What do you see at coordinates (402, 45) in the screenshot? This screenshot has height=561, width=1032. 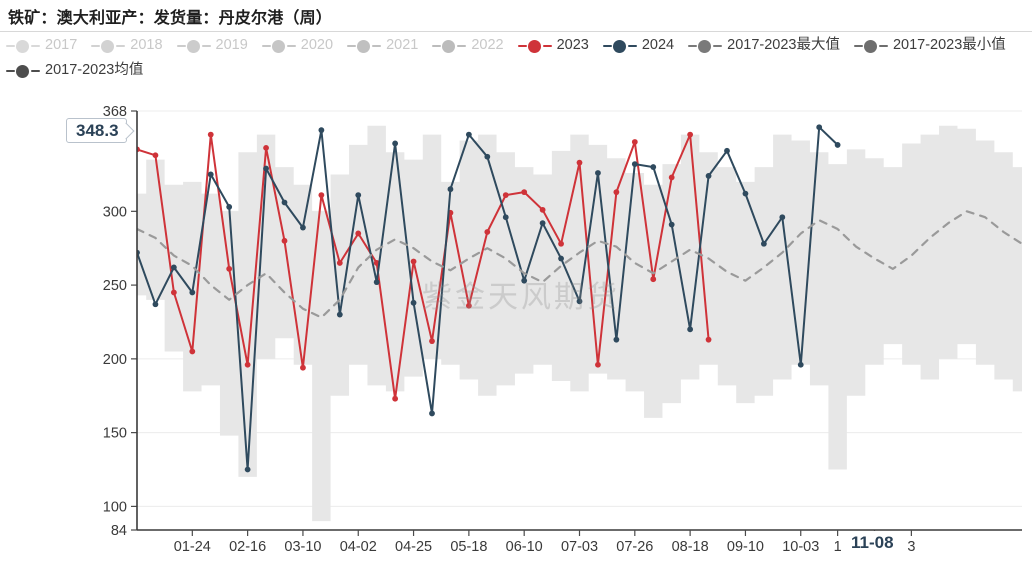 I see `legend-label: 2021` at bounding box center [402, 45].